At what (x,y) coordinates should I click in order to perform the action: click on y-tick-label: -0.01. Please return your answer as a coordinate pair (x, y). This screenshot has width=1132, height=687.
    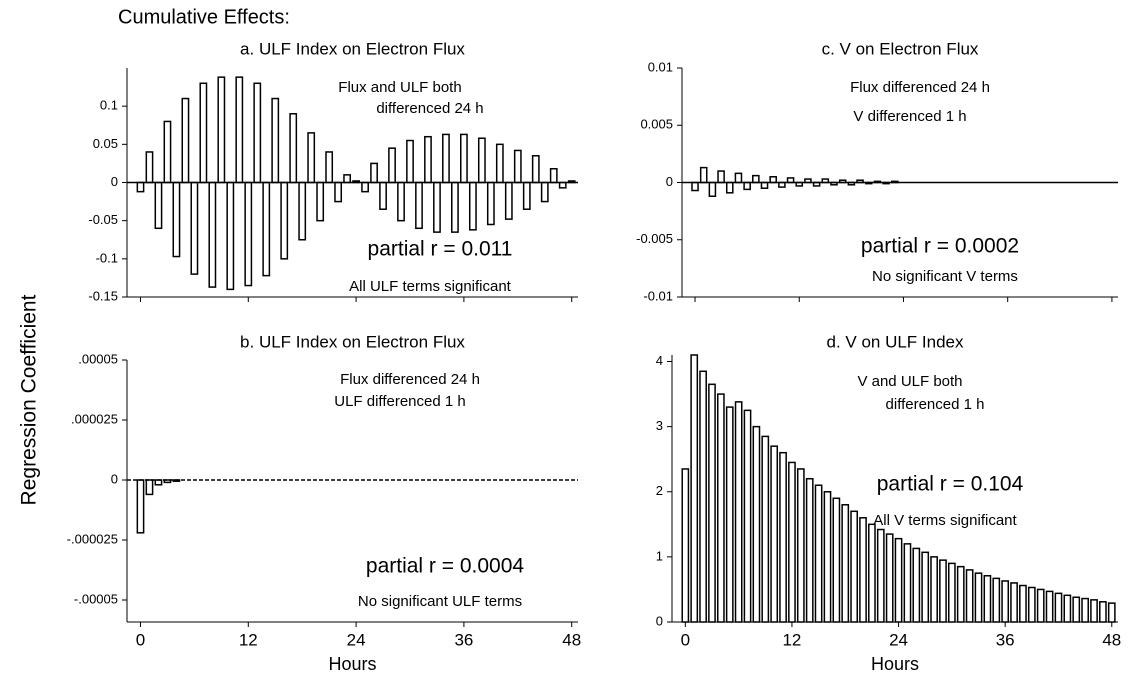
    Looking at the image, I should click on (658, 295).